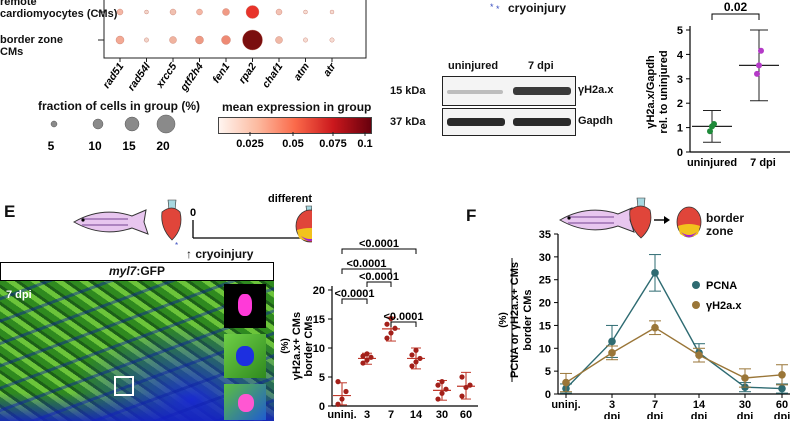 This screenshot has width=800, height=421. I want to click on gene-label-rpa2: rpa2, so click(247, 73).